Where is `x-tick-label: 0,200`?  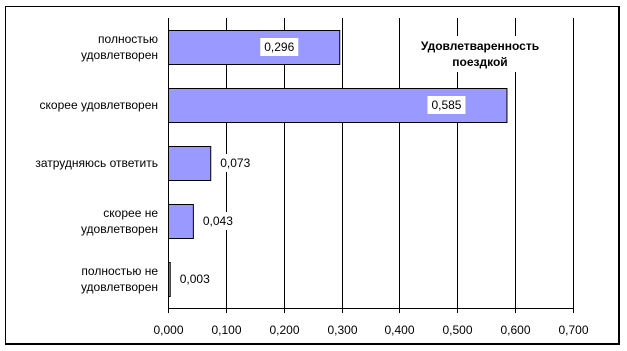 x-tick-label: 0,200 is located at coordinates (284, 330).